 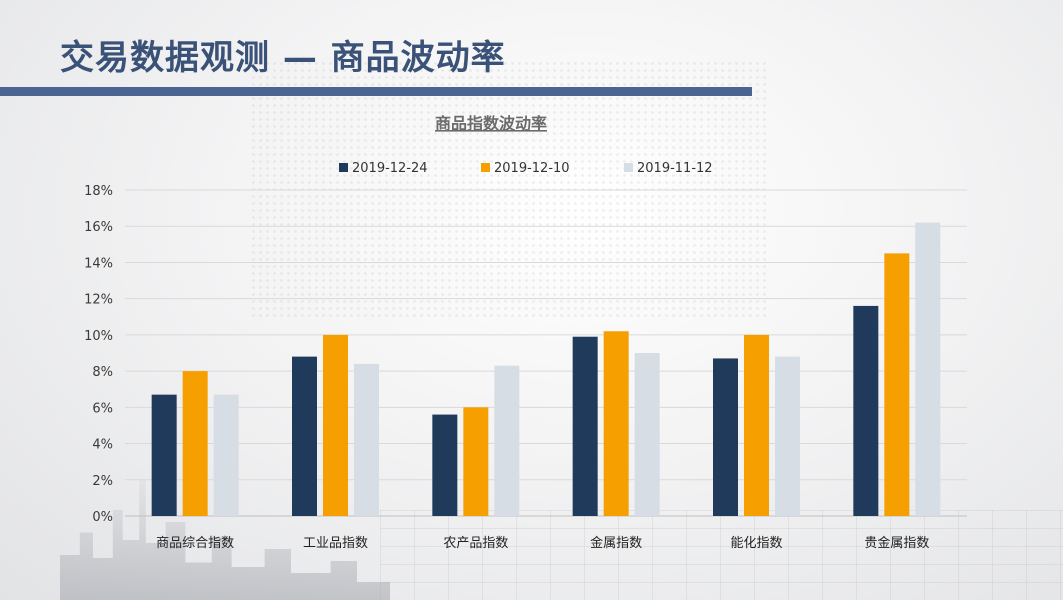 I want to click on legend-label: 2019-12-10, so click(x=532, y=168).